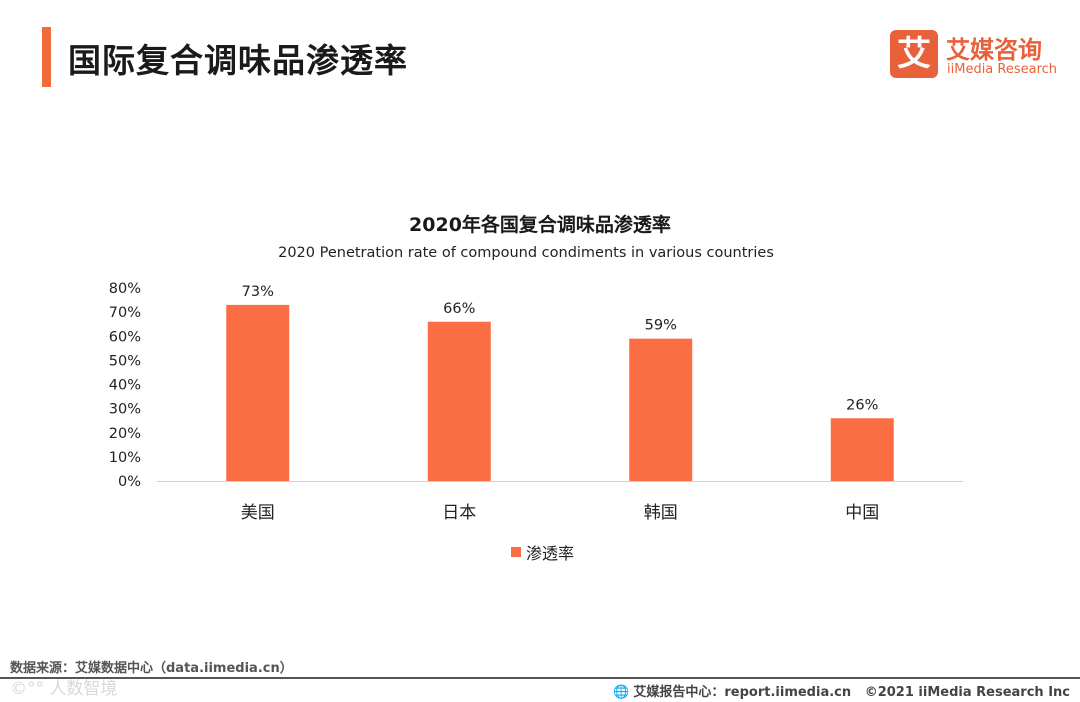  Describe the element at coordinates (238, 60) in the screenshot. I see `page-title: 国际复合调味品渗透率` at that location.